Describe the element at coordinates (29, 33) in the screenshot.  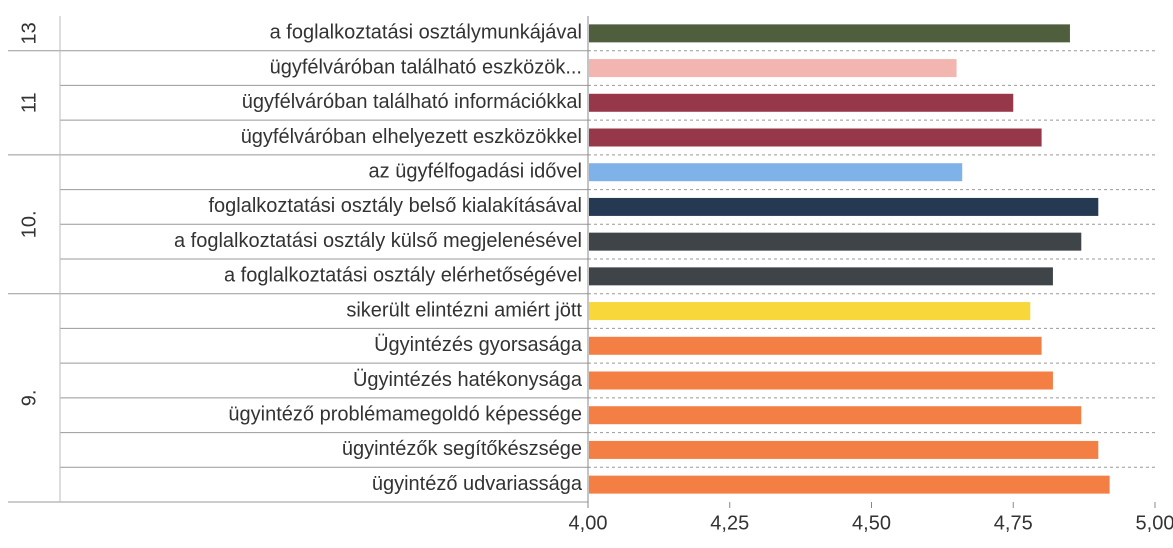
I see `group-label: 13` at that location.